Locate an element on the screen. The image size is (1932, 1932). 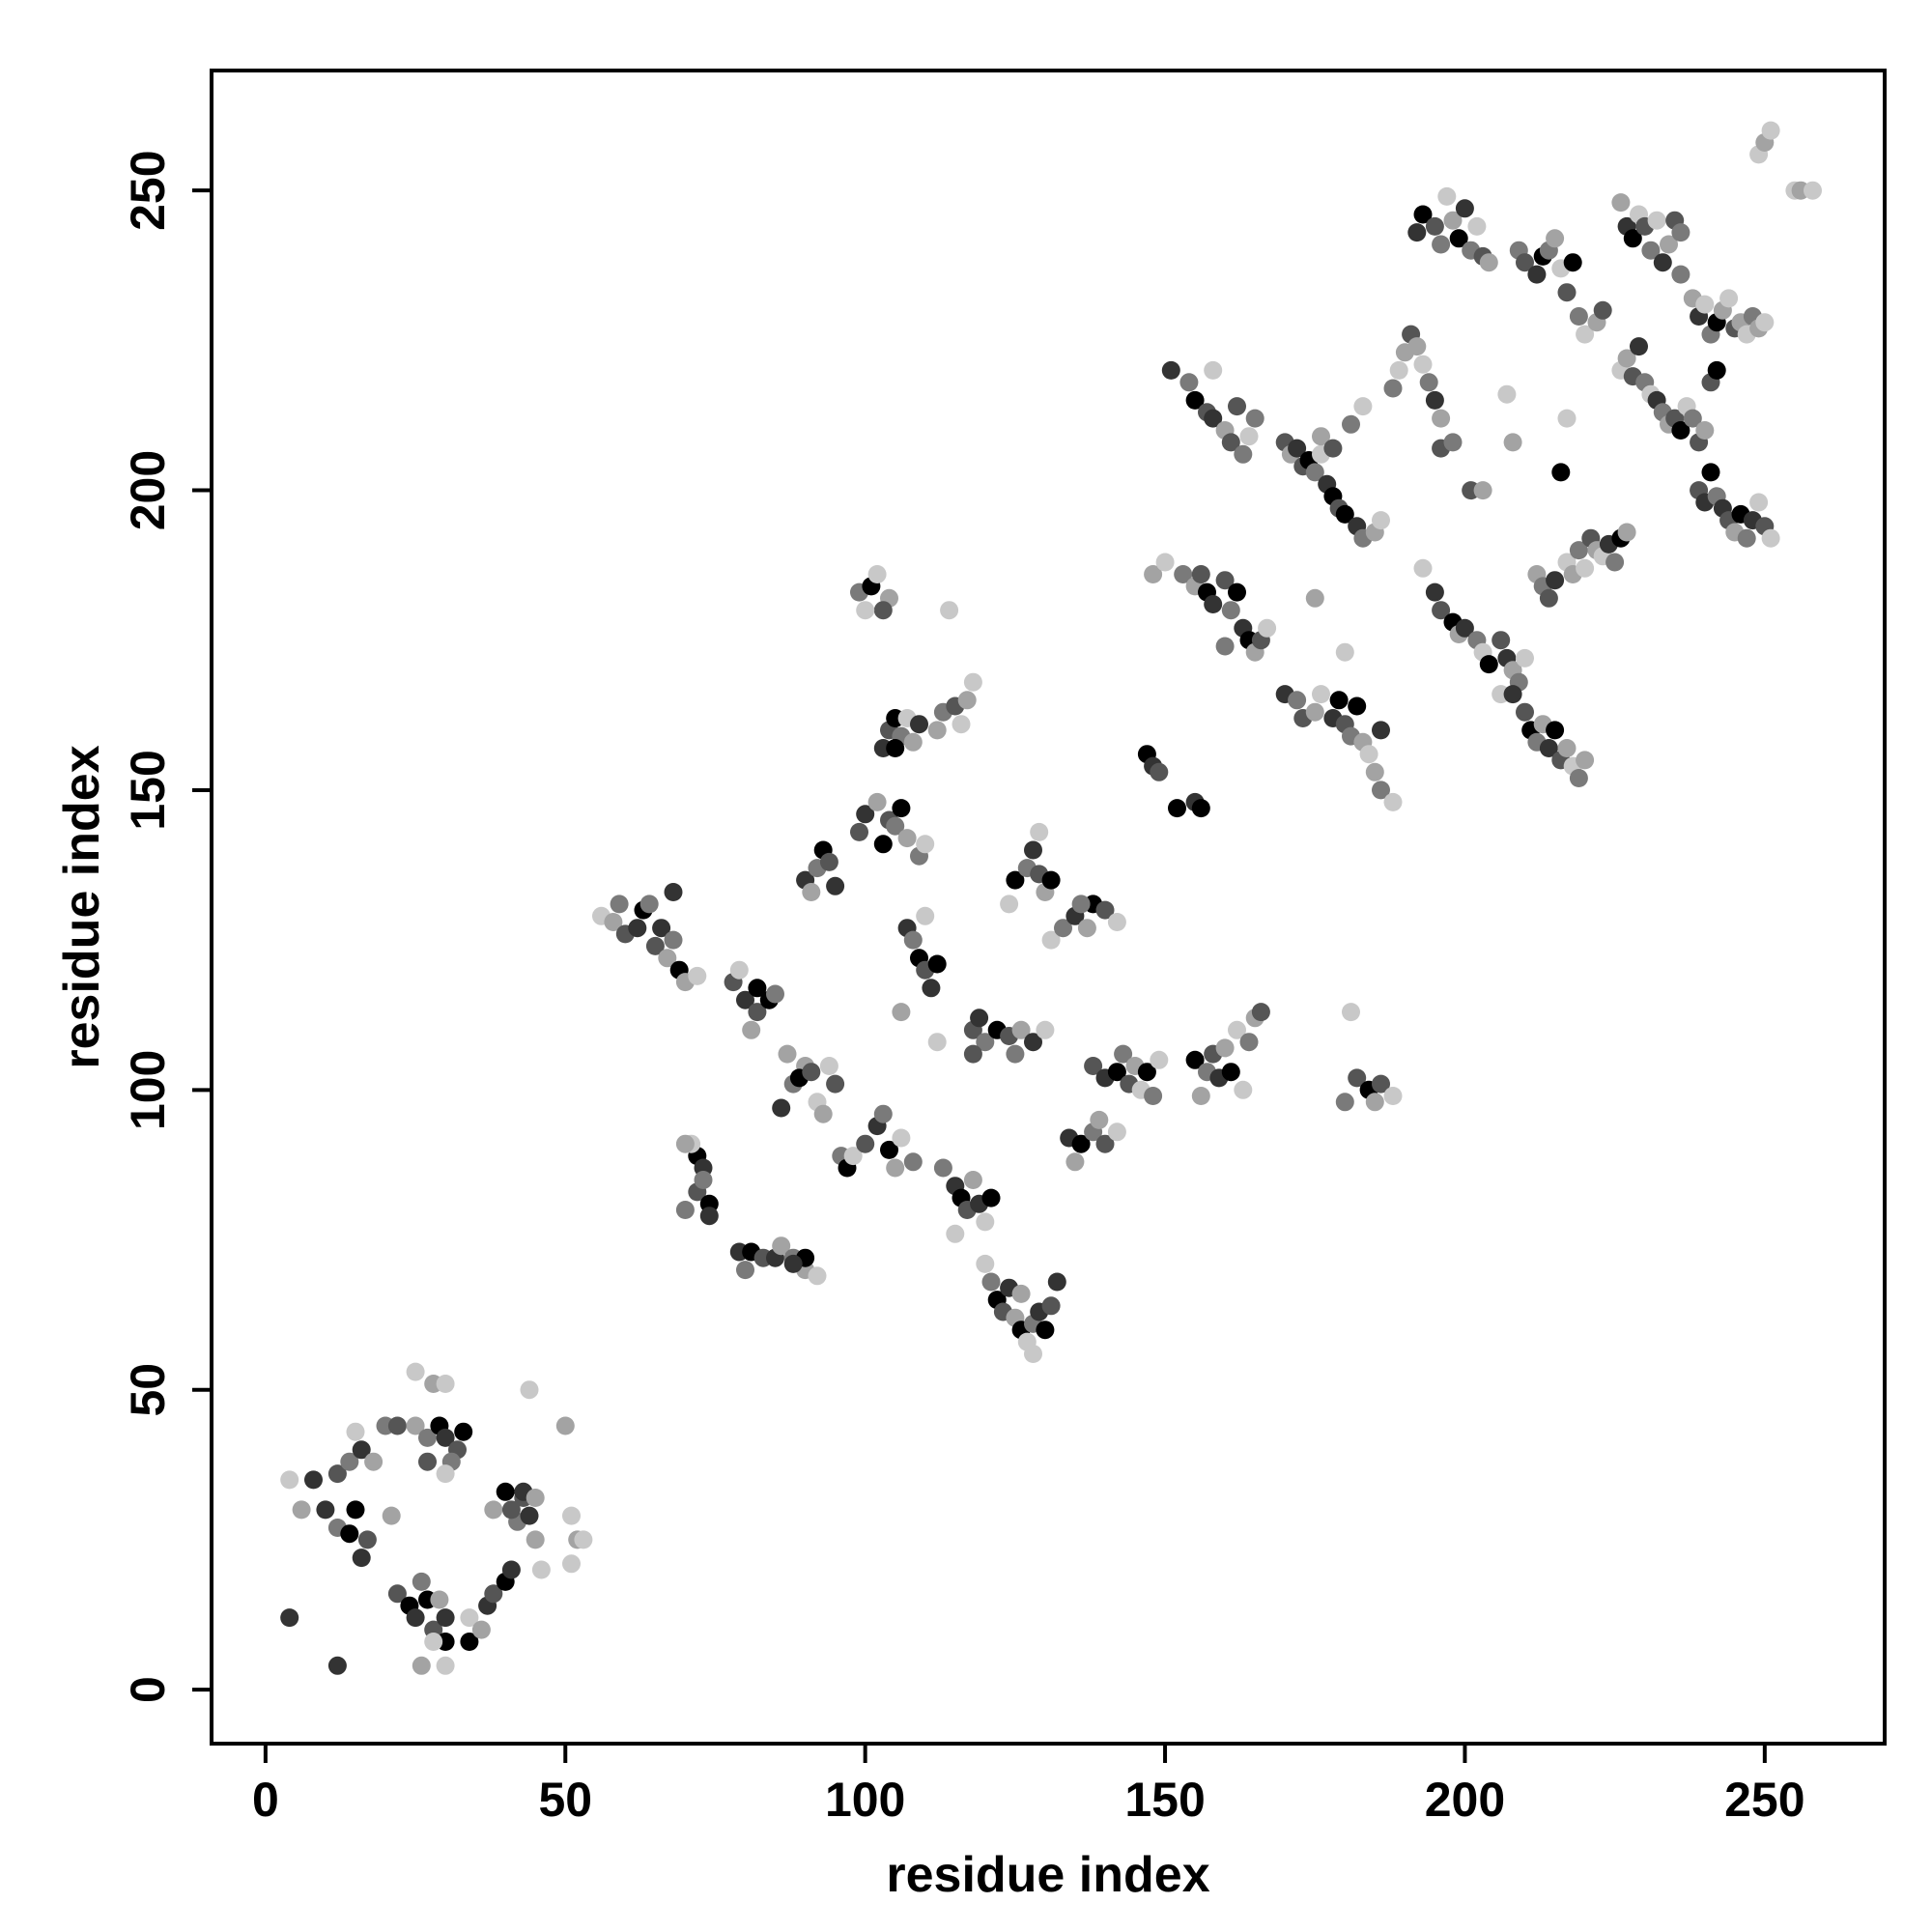
x-axis-label: residue index is located at coordinates (1047, 1875).